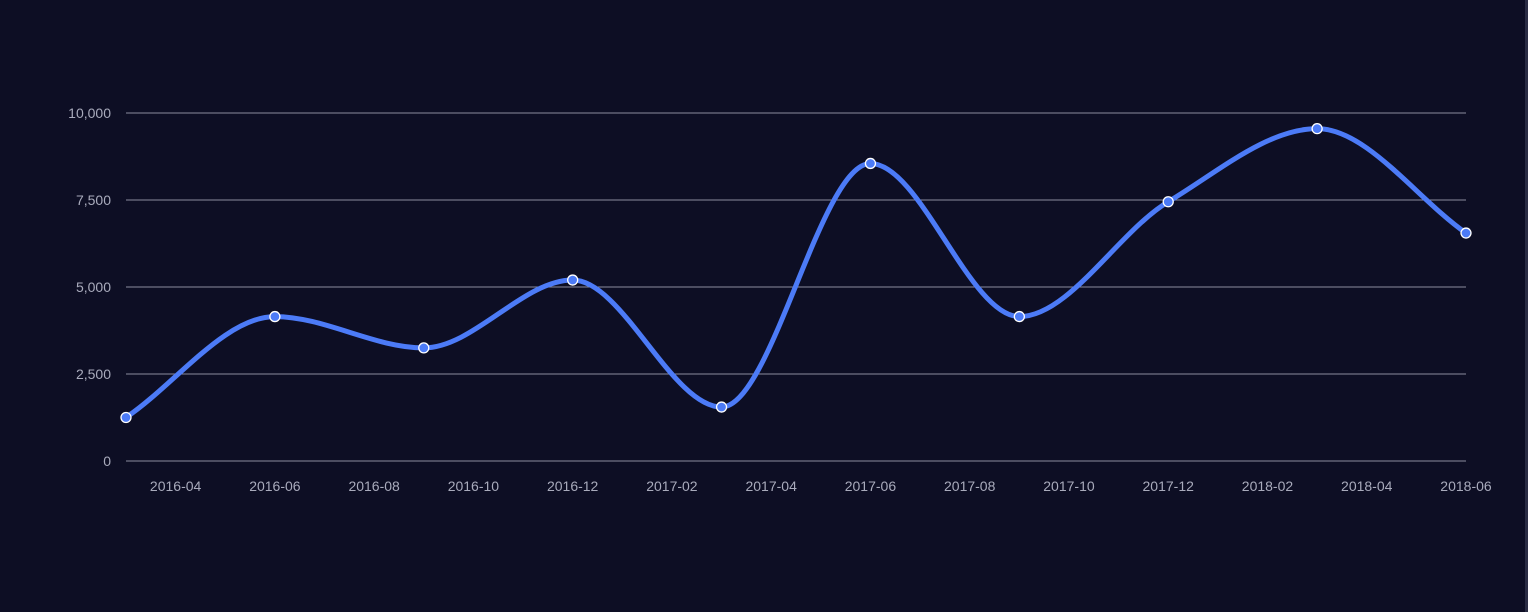  Describe the element at coordinates (89, 113) in the screenshot. I see `y-tick-label: 10,000` at that location.